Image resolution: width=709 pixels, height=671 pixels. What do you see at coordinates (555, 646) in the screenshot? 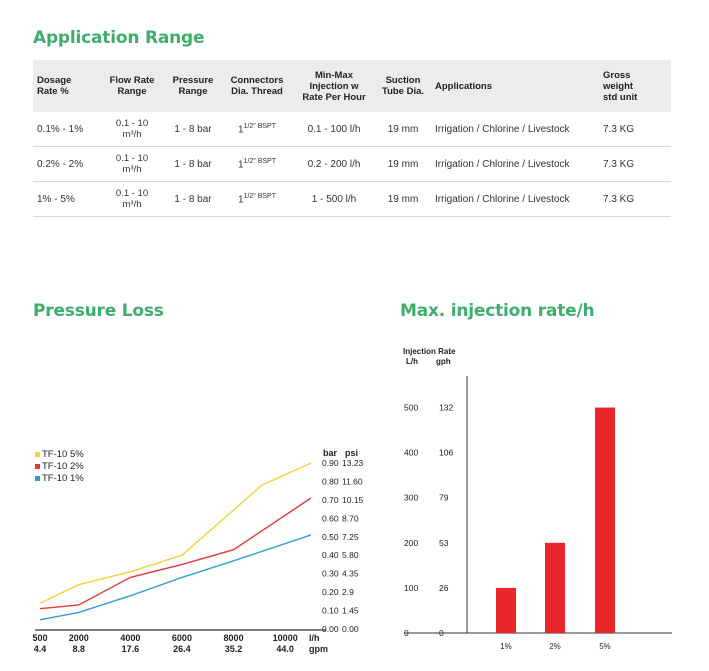
I see `bar-category-label: 2%` at bounding box center [555, 646].